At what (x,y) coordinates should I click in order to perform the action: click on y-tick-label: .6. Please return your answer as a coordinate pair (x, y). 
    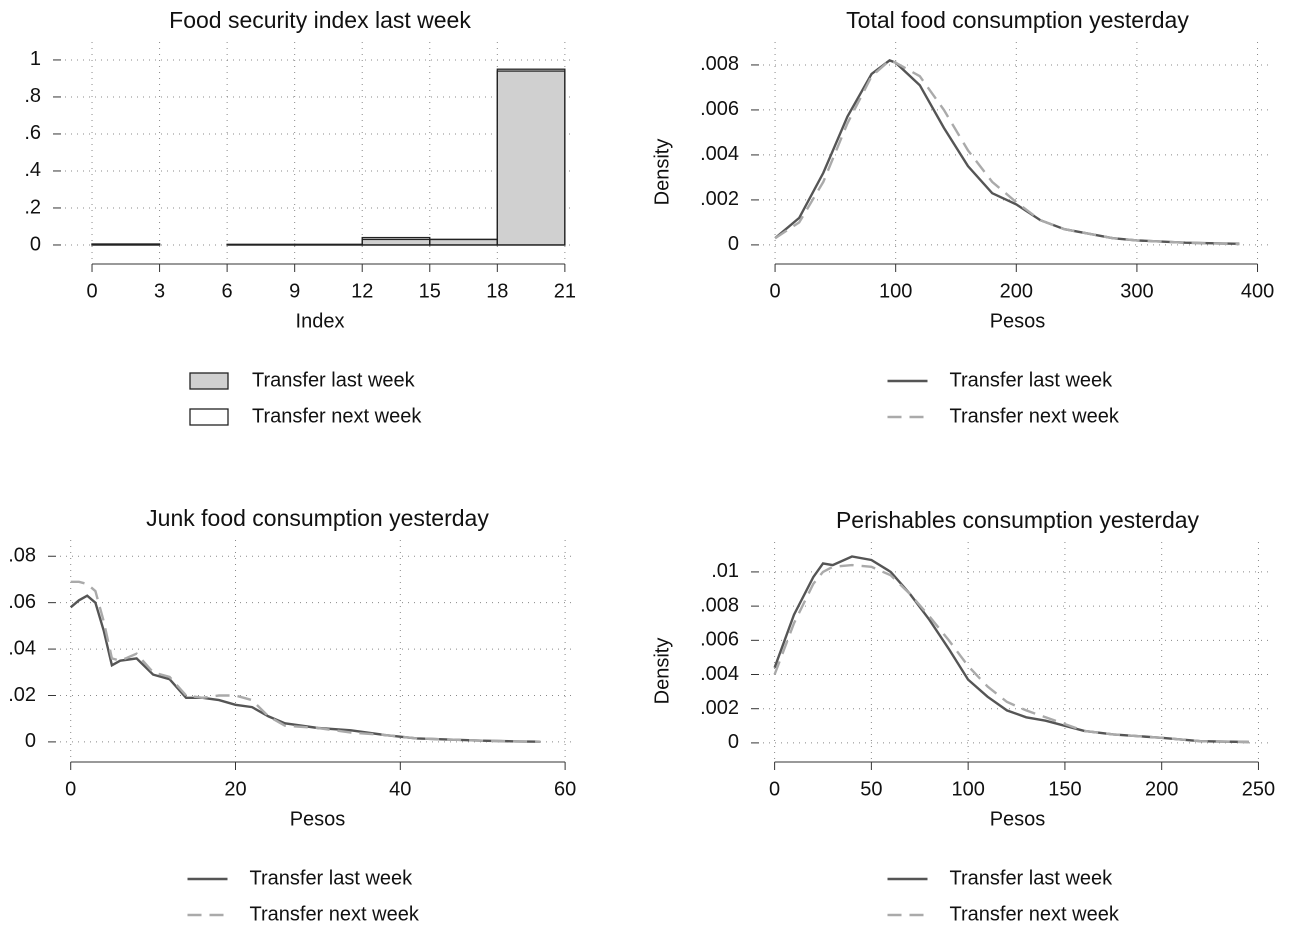
    Looking at the image, I should click on (32, 133).